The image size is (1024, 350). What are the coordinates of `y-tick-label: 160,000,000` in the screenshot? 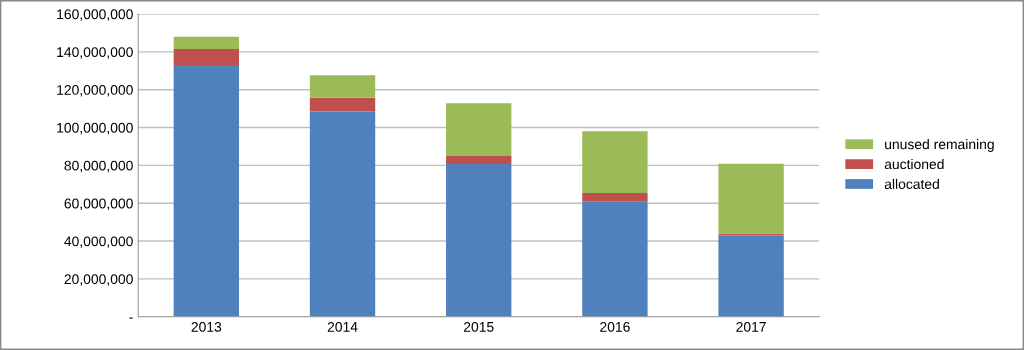 It's located at (95, 15).